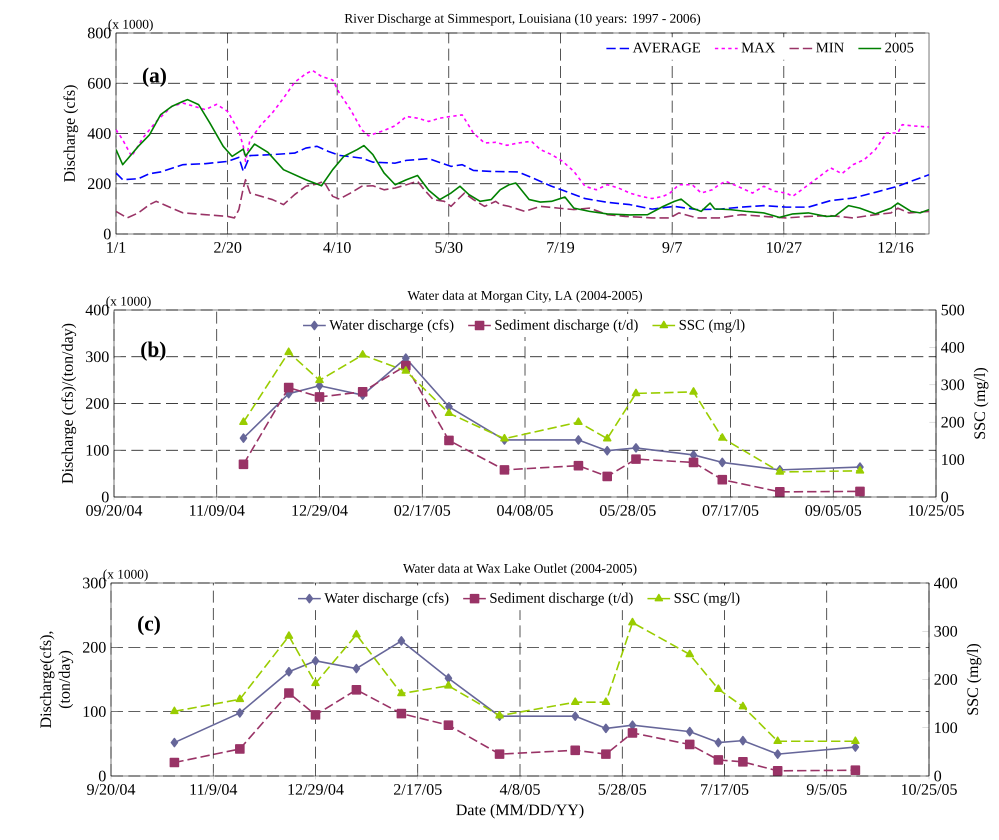 This screenshot has width=999, height=840. Describe the element at coordinates (560, 247) in the screenshot. I see `x-tick-label: 7/19` at that location.